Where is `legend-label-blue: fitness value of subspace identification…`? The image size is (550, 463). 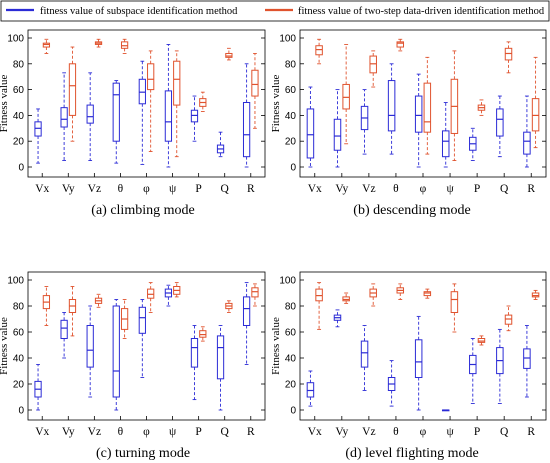 legend-label-blue: fitness value of subspace identification… is located at coordinates (139, 11).